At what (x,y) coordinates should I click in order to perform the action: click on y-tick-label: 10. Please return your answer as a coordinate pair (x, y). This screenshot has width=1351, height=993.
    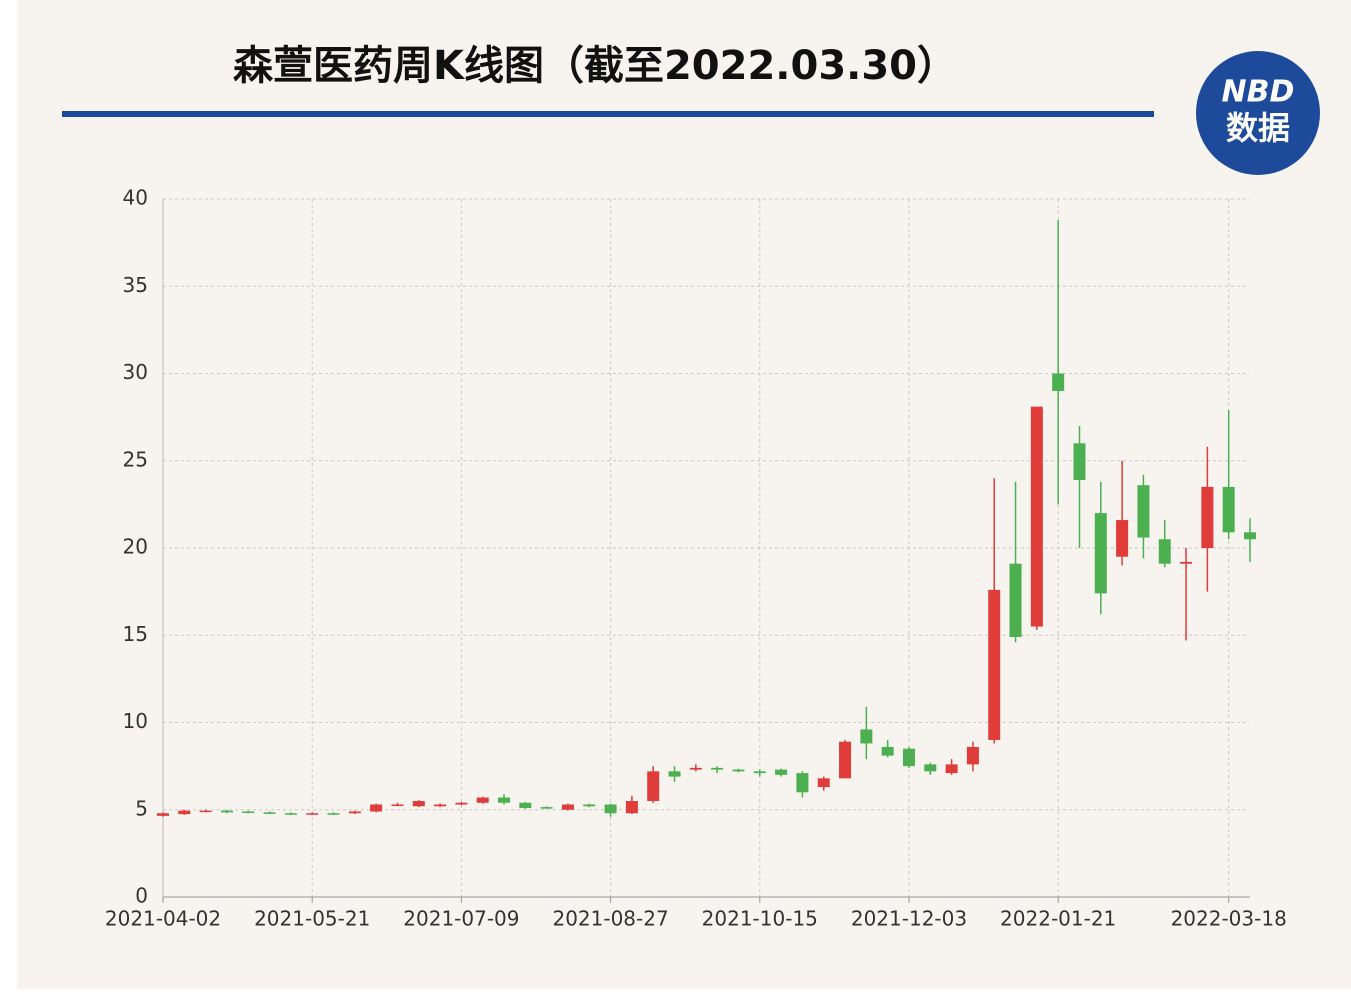
    Looking at the image, I should click on (135, 721).